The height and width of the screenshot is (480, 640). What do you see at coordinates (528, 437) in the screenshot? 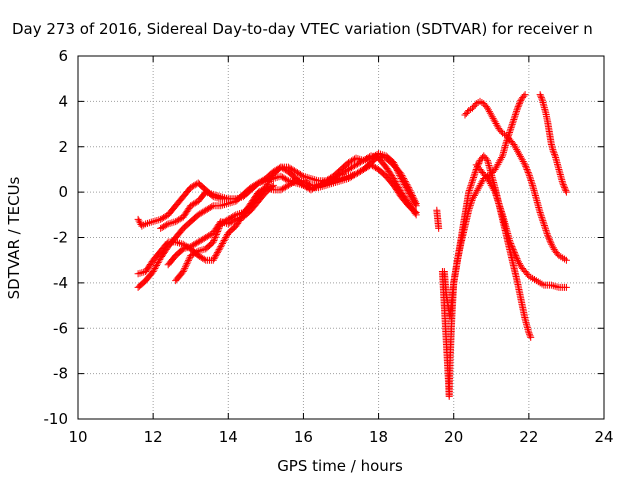
I see `x-tick-label: 22` at bounding box center [528, 437].